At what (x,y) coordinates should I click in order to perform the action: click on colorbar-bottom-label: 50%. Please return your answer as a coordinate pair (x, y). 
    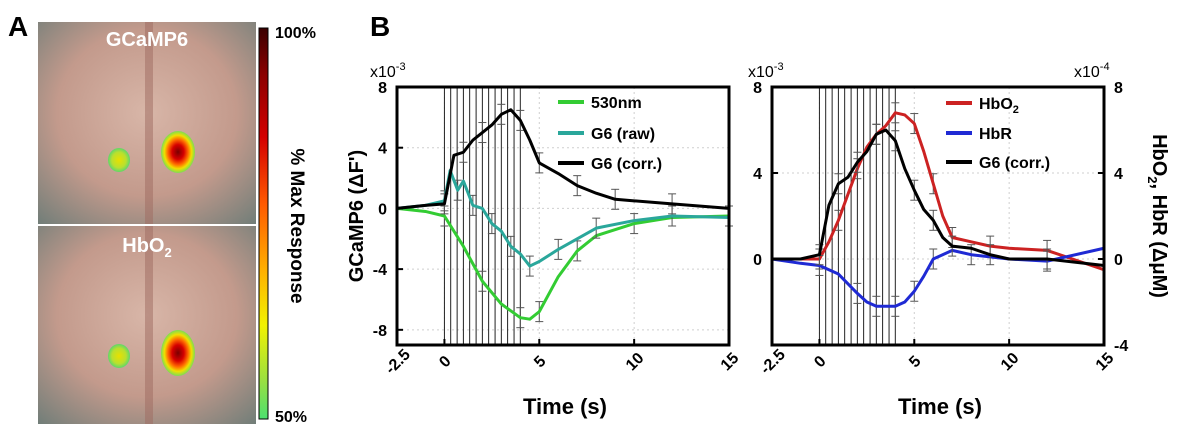
    Looking at the image, I should click on (291, 417).